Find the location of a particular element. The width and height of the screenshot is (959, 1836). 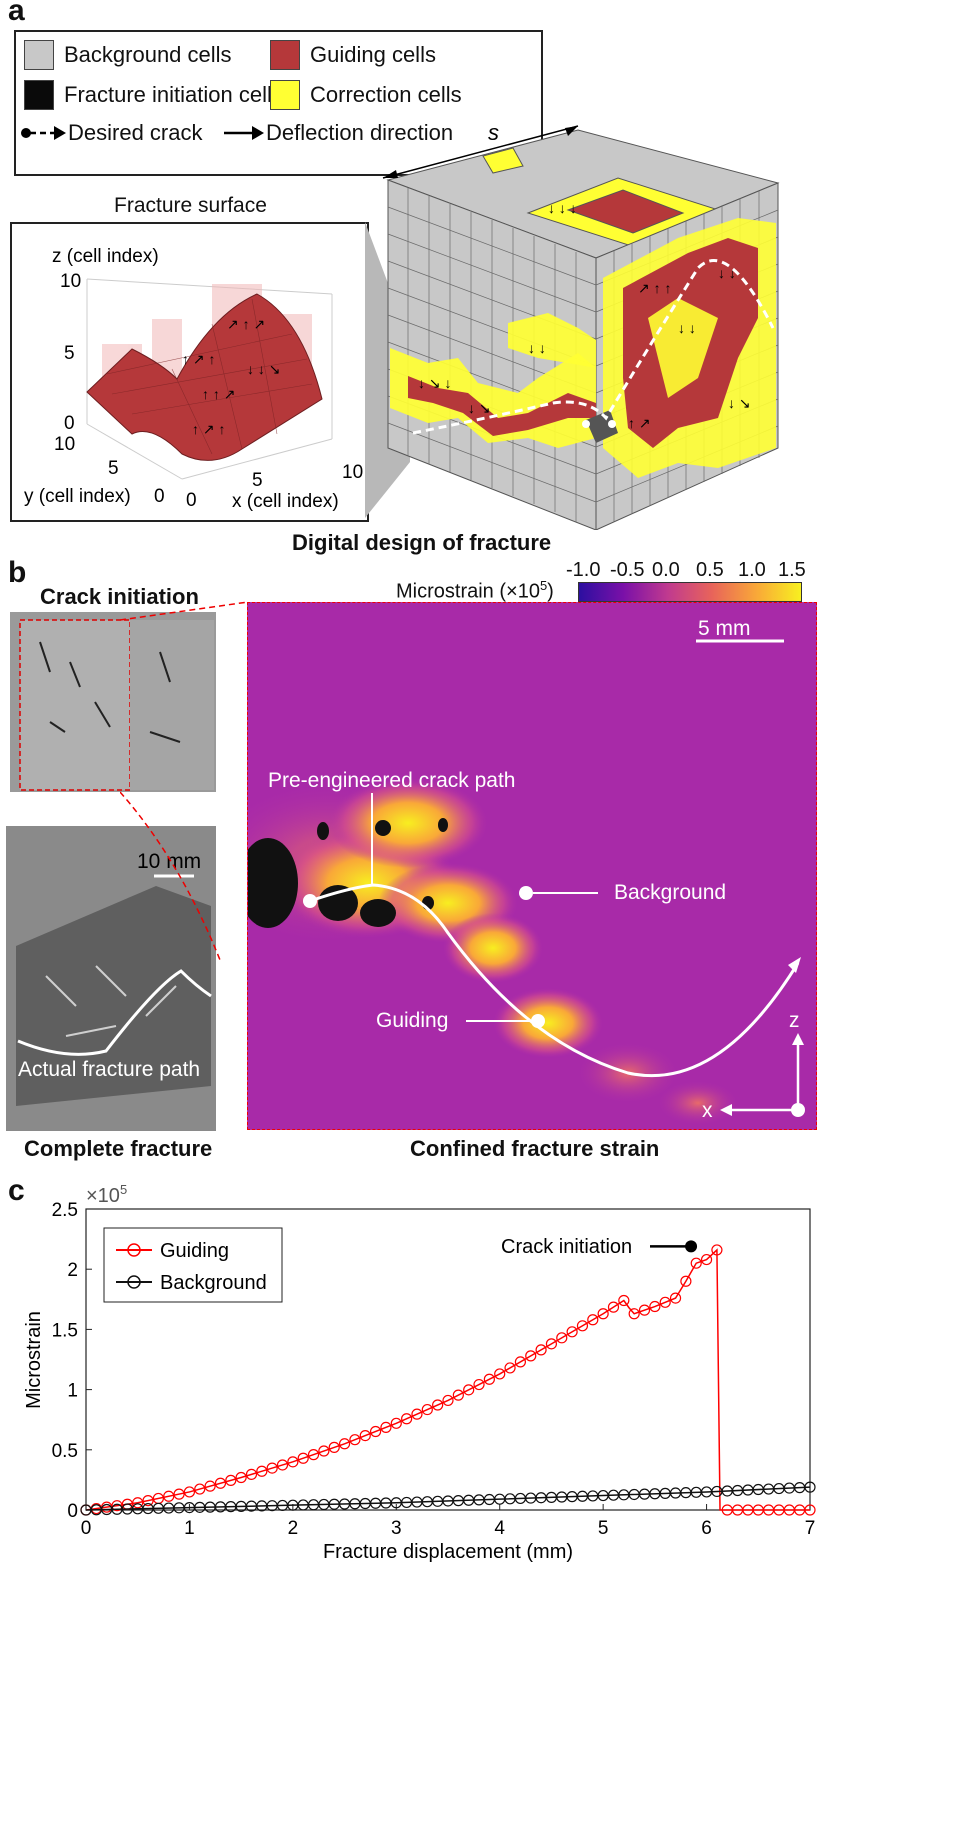

x-tick-label: 2 is located at coordinates (293, 1528).